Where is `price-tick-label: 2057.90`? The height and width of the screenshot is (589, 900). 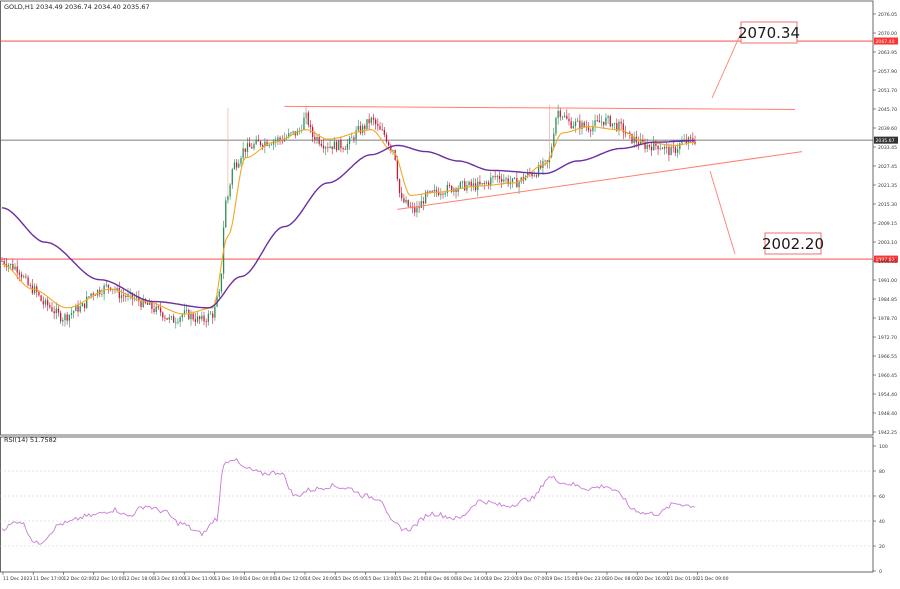
price-tick-label: 2057.90 is located at coordinates (887, 72).